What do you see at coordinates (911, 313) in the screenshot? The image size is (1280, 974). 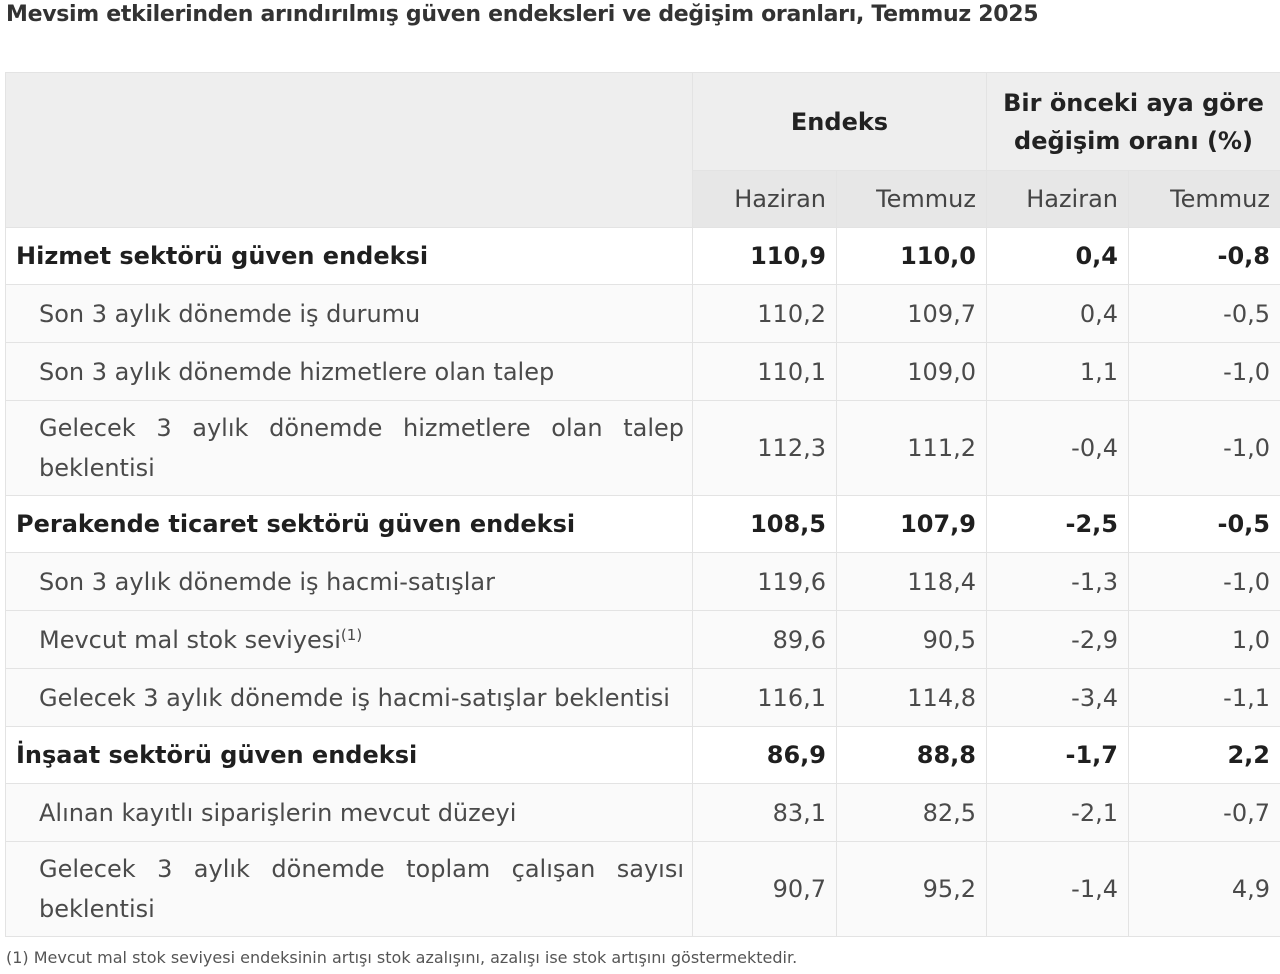 I see `value-index-july: 109,7` at bounding box center [911, 313].